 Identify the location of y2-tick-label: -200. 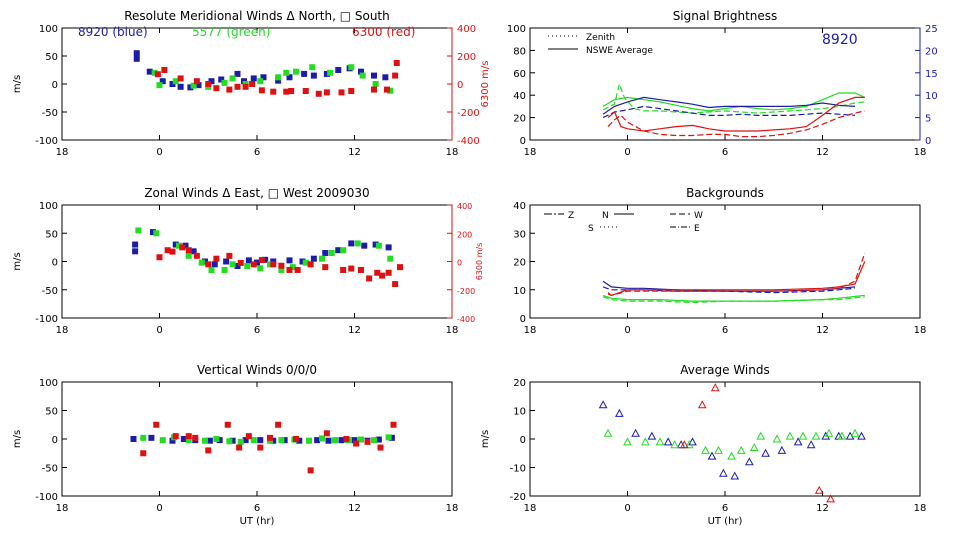
(468, 113).